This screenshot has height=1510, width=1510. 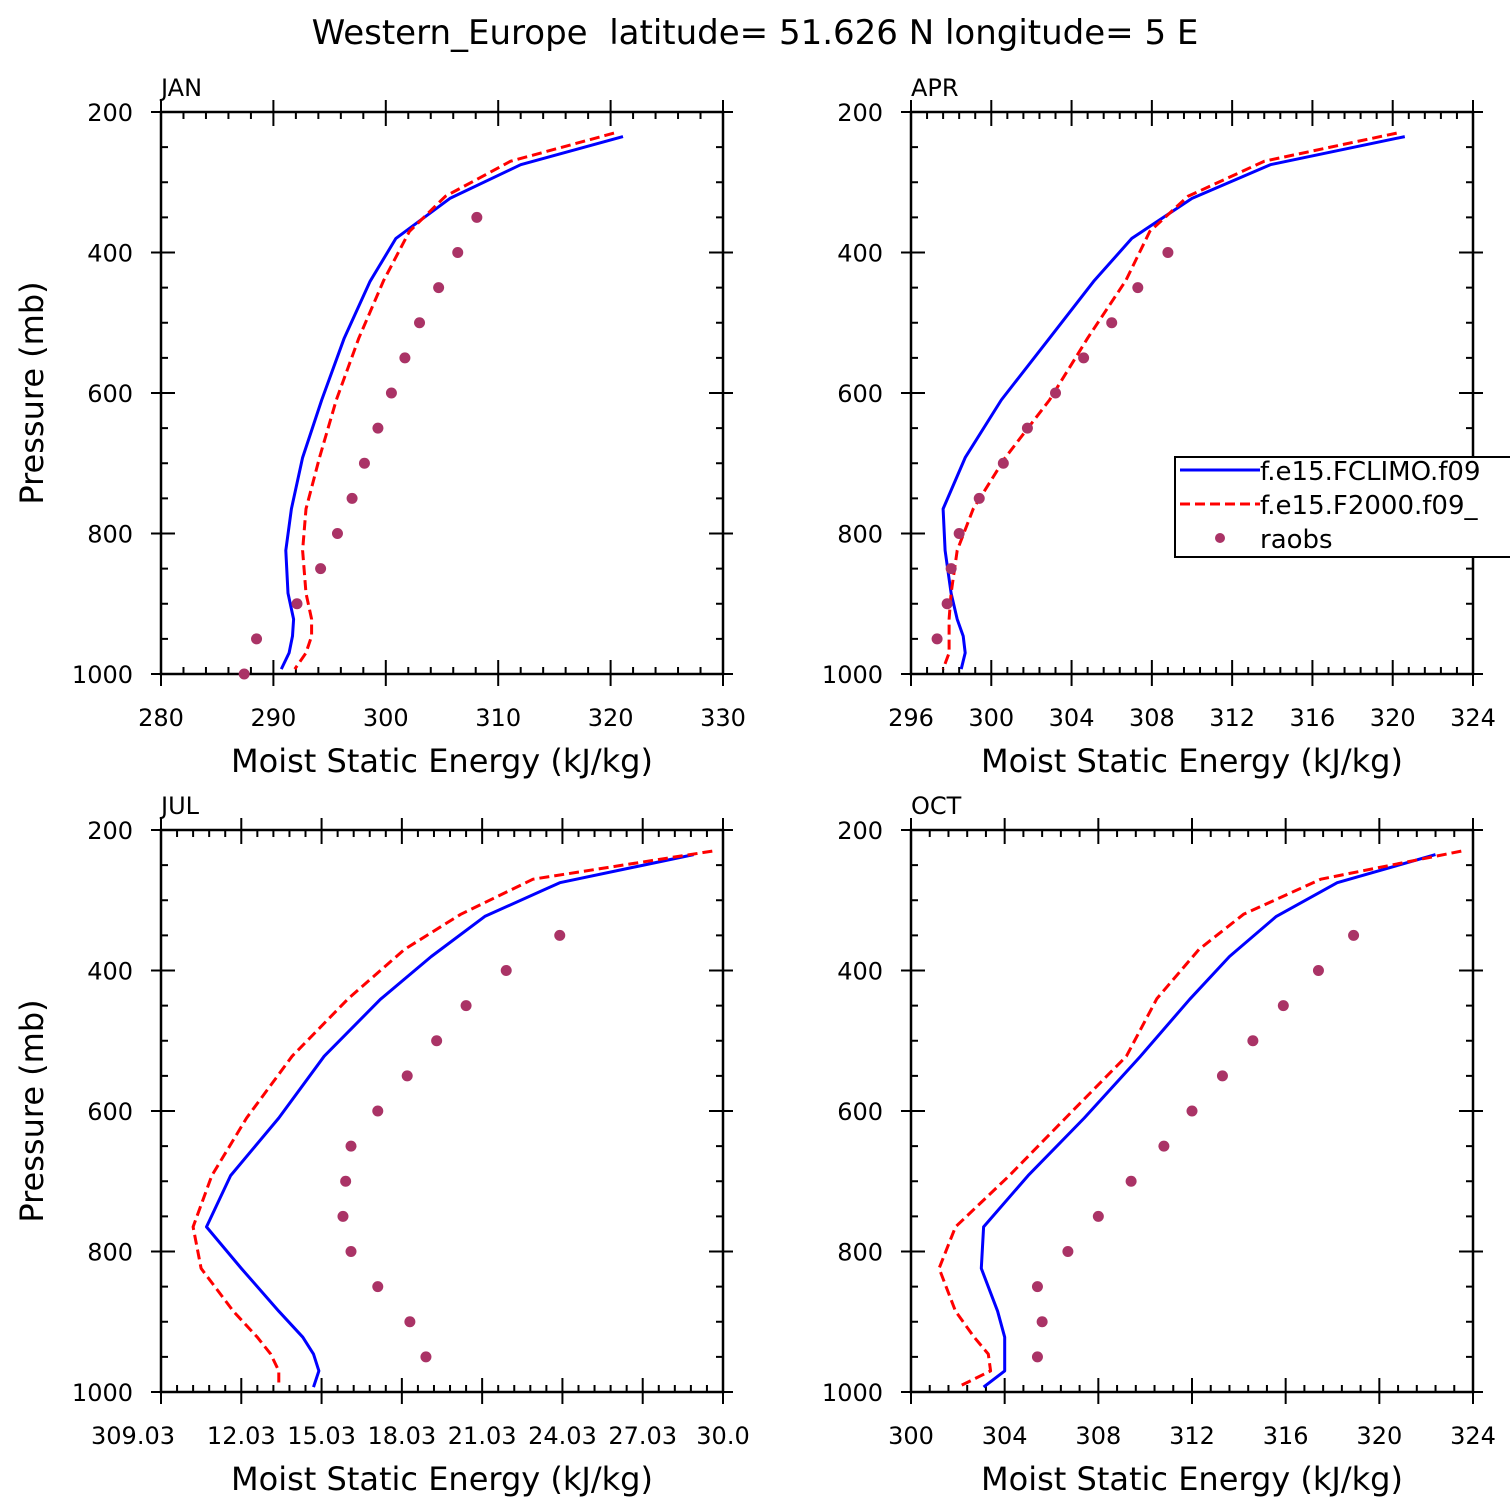 I want to click on x-tick-label: 296, so click(x=911, y=718).